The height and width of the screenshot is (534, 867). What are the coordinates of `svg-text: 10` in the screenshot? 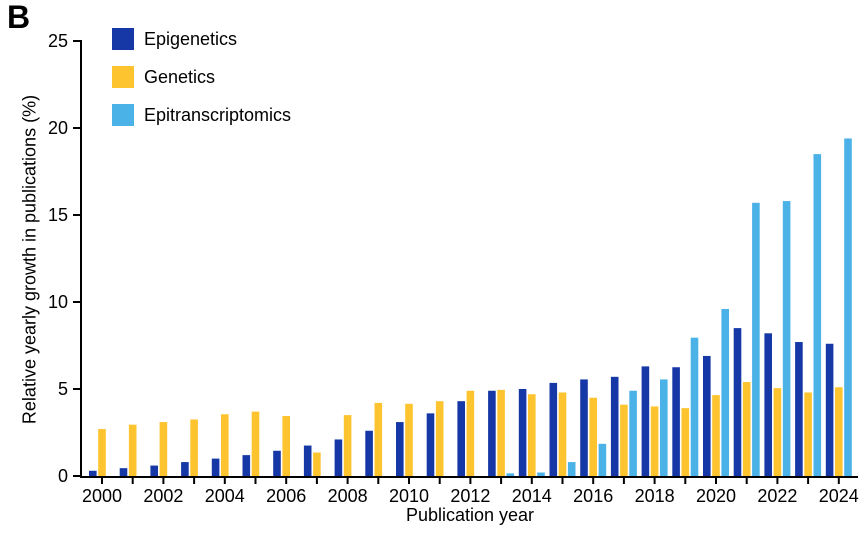 It's located at (58, 302).